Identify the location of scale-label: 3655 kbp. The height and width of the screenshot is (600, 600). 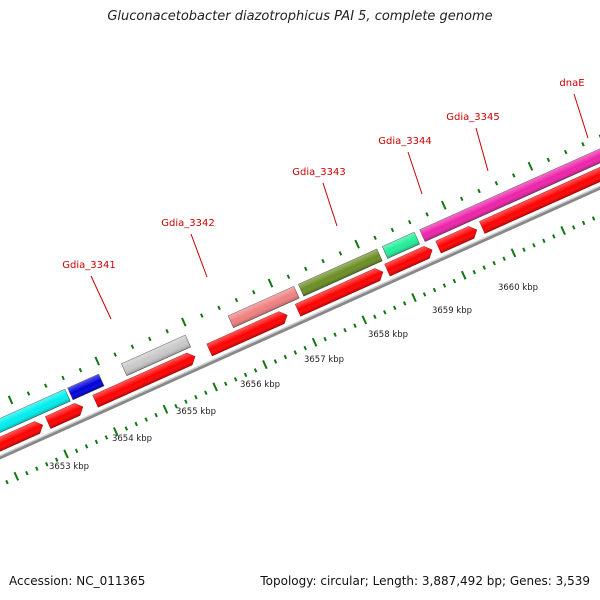
(196, 412).